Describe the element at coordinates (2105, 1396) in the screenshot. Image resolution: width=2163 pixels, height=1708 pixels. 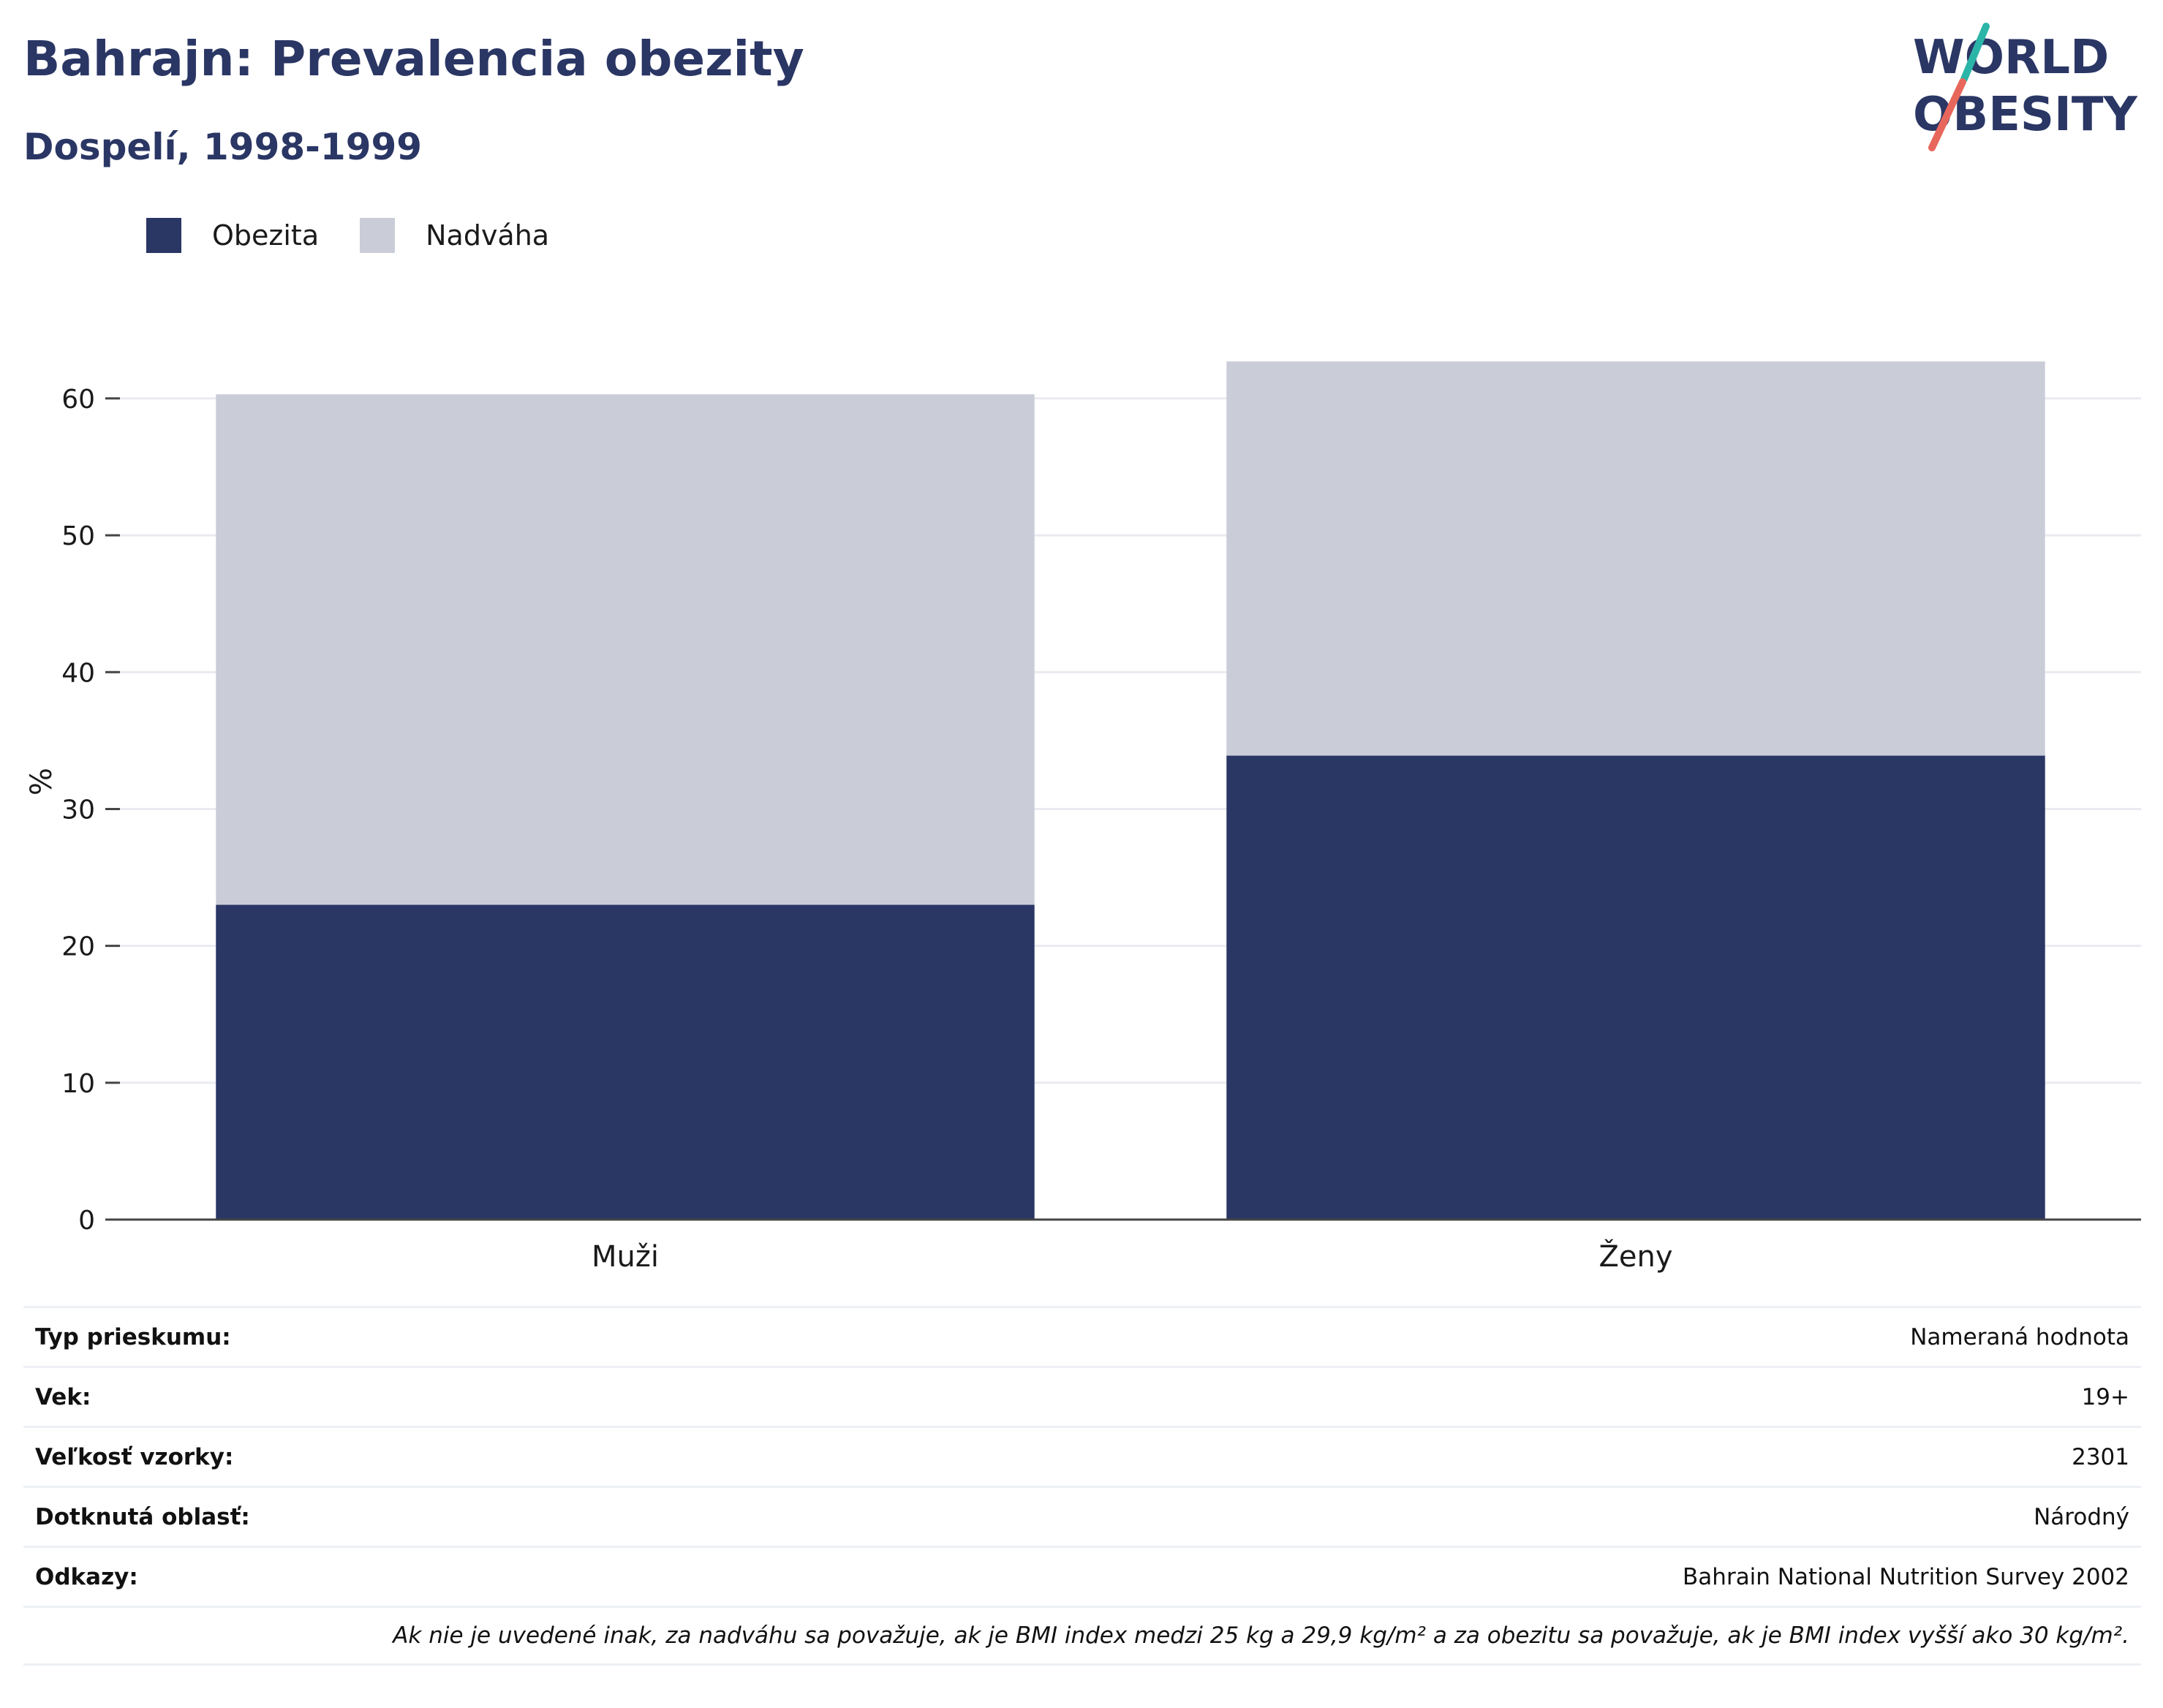
I see `info-value: 19+` at that location.